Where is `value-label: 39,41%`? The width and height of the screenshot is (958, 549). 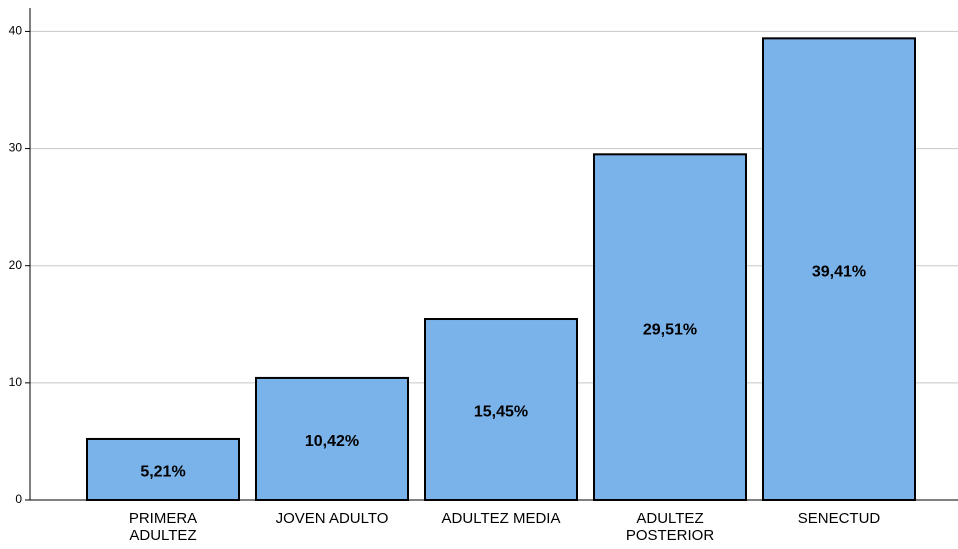
value-label: 39,41% is located at coordinates (839, 271).